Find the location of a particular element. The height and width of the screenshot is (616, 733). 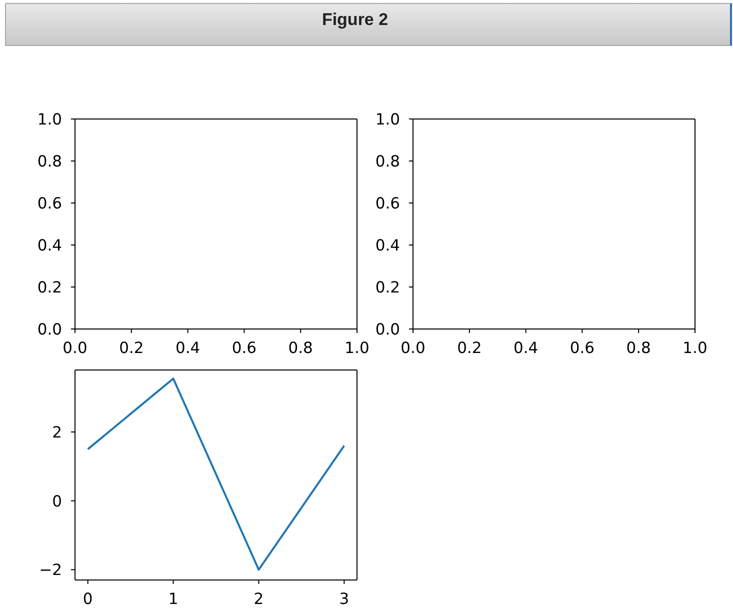

line-series is located at coordinates (216, 474).